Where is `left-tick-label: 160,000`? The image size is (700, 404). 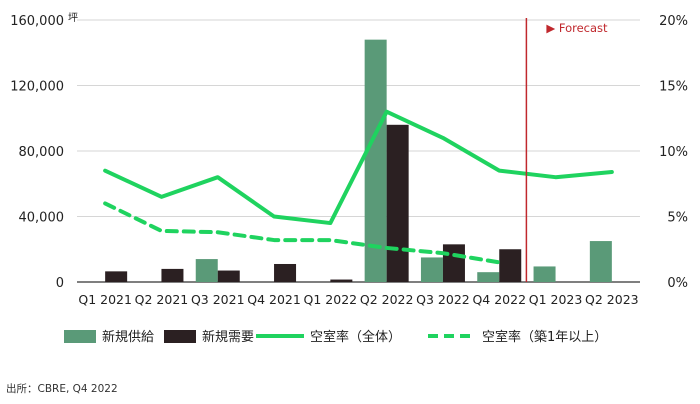
left-tick-label: 160,000 is located at coordinates (37, 21).